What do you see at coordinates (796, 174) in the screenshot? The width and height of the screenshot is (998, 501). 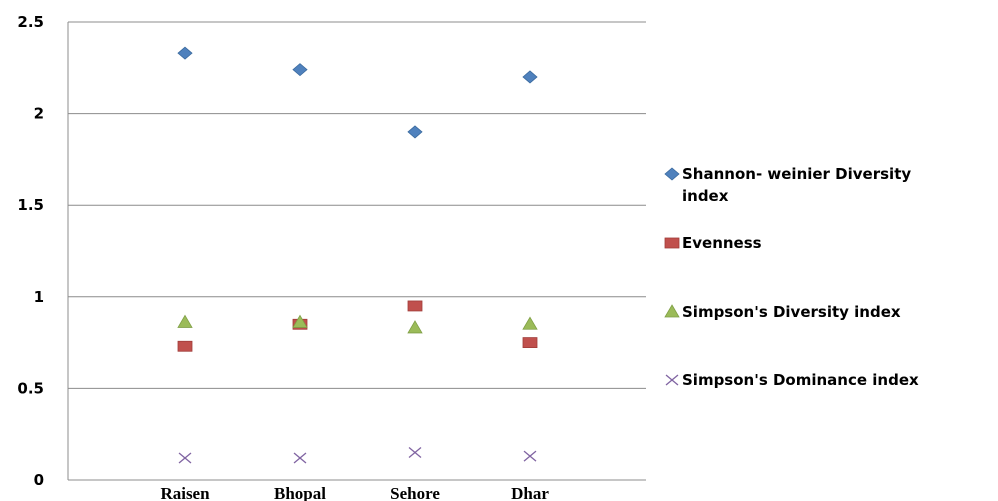 I see `legend-label-line: Shannon- weinier Diversity` at bounding box center [796, 174].